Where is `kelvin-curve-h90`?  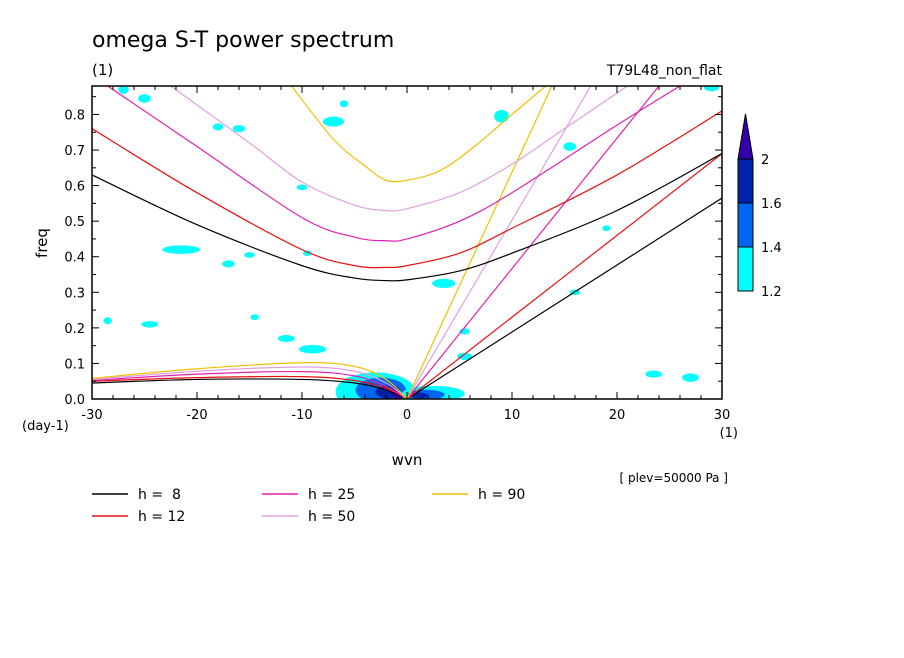 kelvin-curve-h90 is located at coordinates (479, 242).